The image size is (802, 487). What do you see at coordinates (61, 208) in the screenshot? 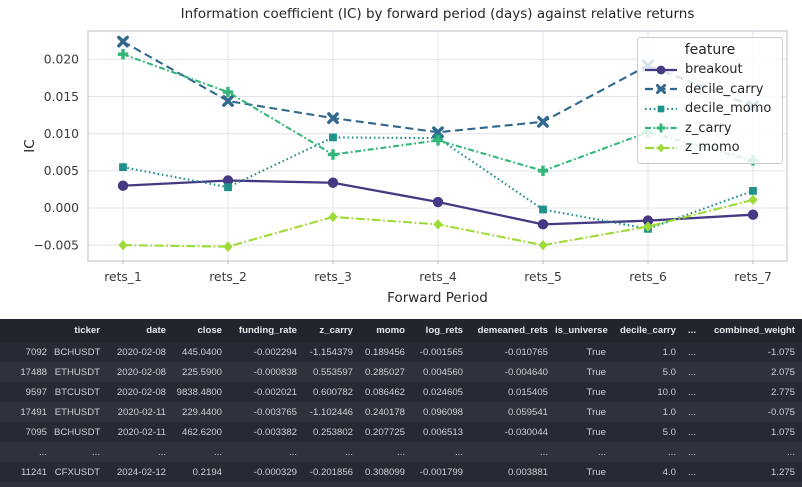
I see `svg-text: 0.000` at bounding box center [61, 208].